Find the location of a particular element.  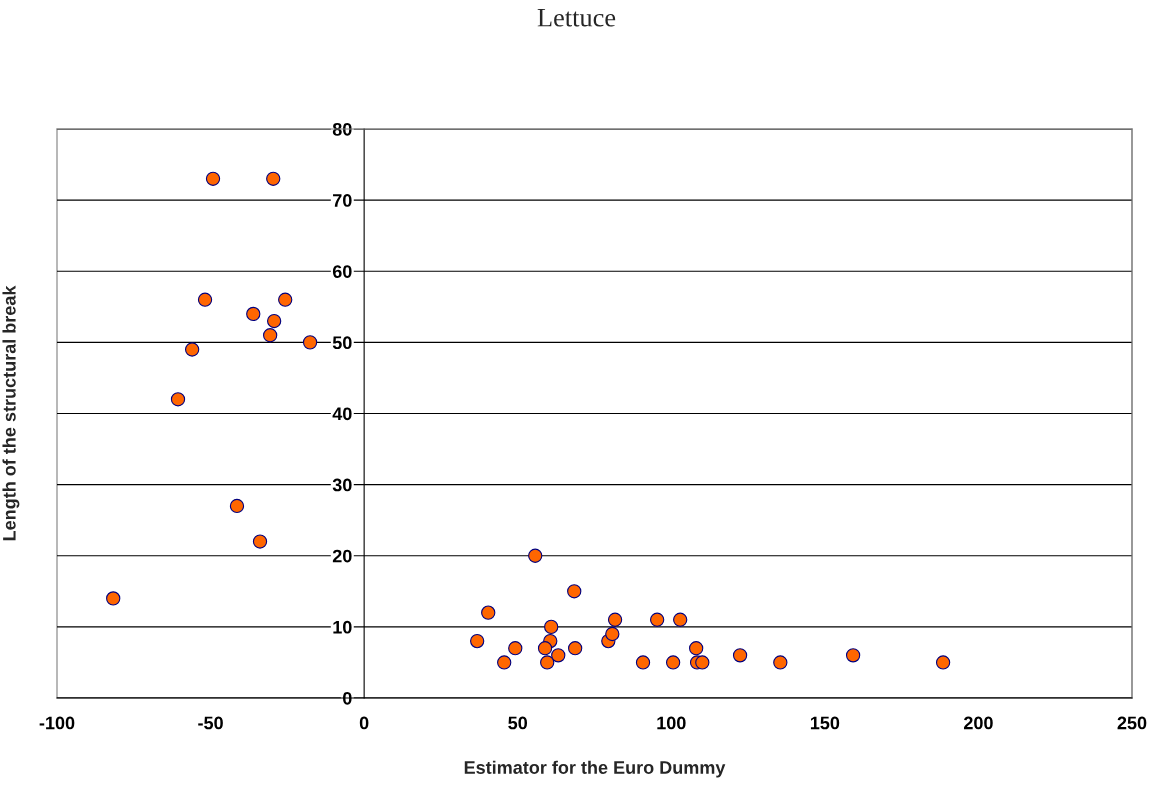

x-tick-label: 0 is located at coordinates (364, 723).